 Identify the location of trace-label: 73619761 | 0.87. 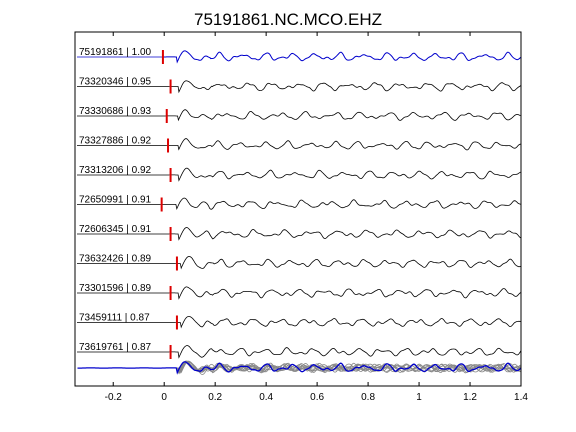
(115, 347).